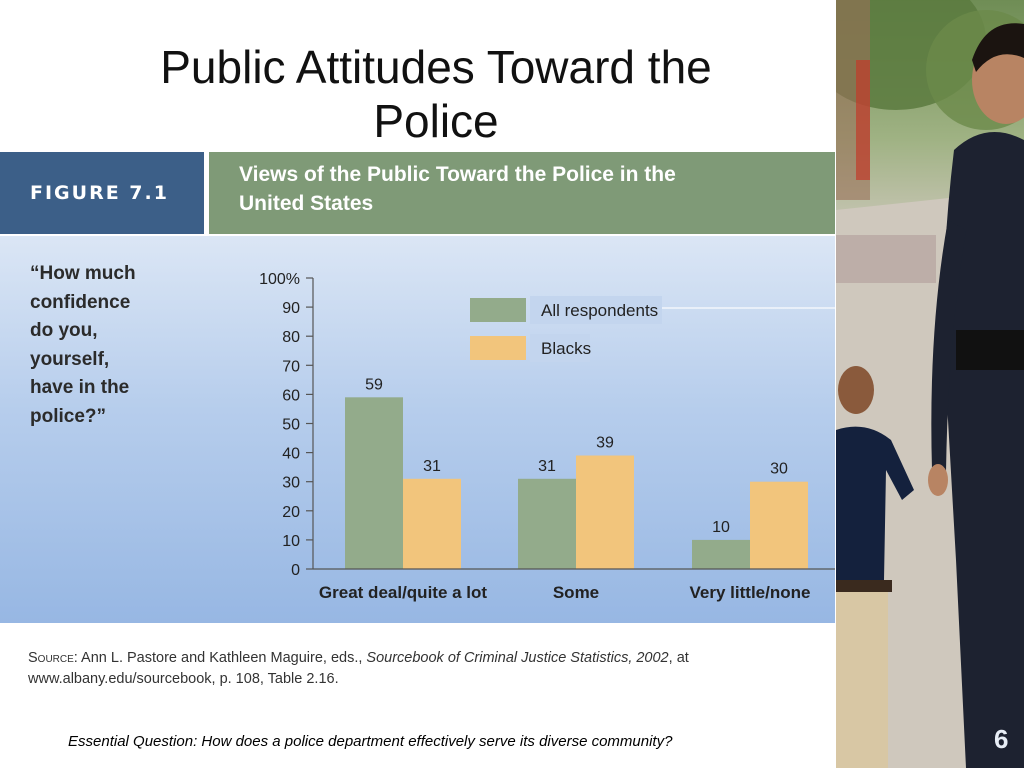 The height and width of the screenshot is (768, 1024). What do you see at coordinates (576, 592) in the screenshot?
I see `x-category-label: Some` at bounding box center [576, 592].